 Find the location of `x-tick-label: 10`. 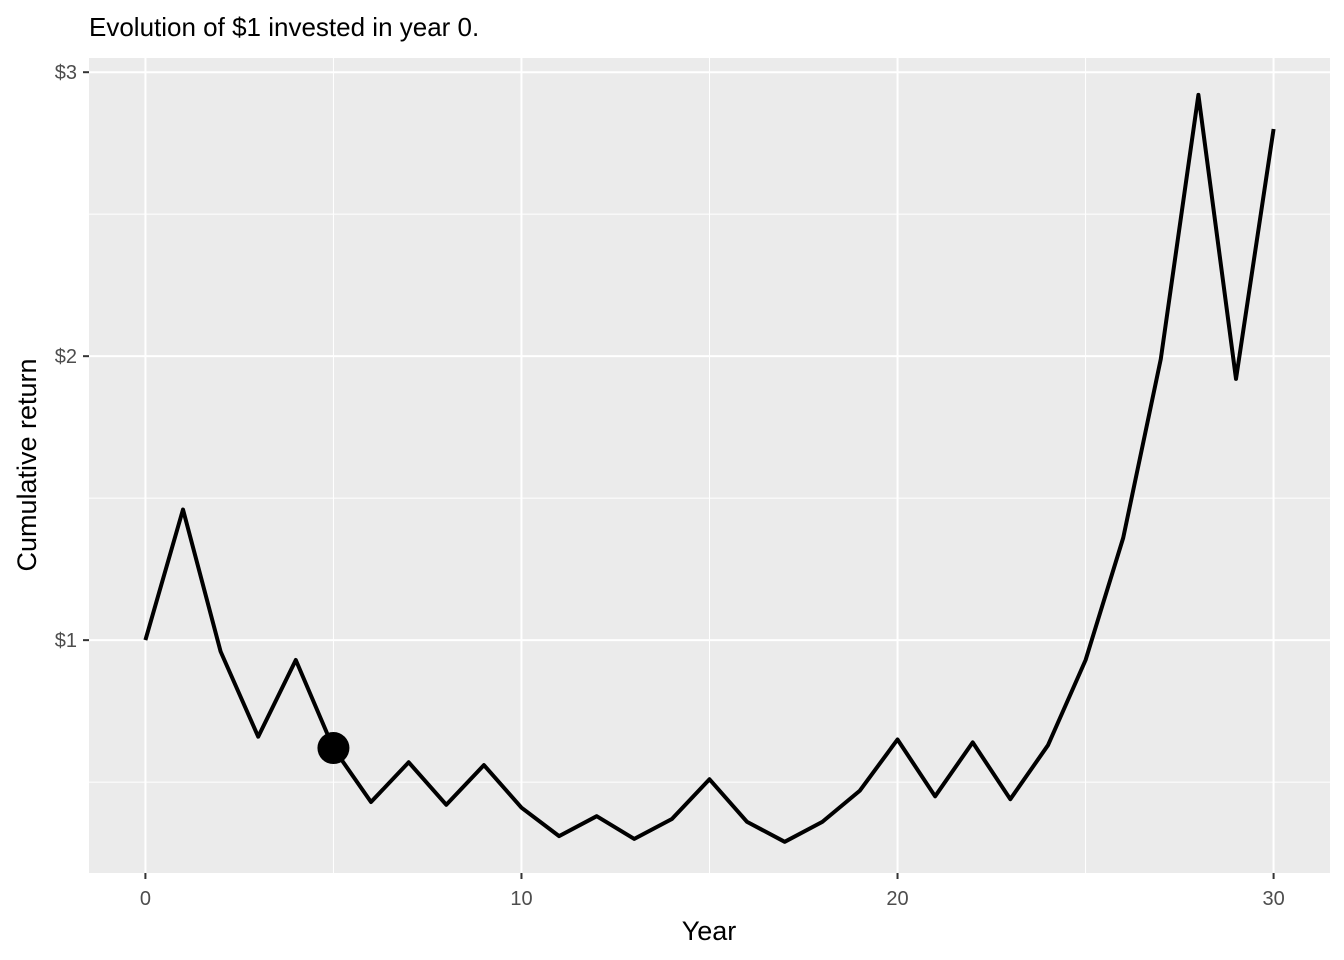

x-tick-label: 10 is located at coordinates (521, 899).